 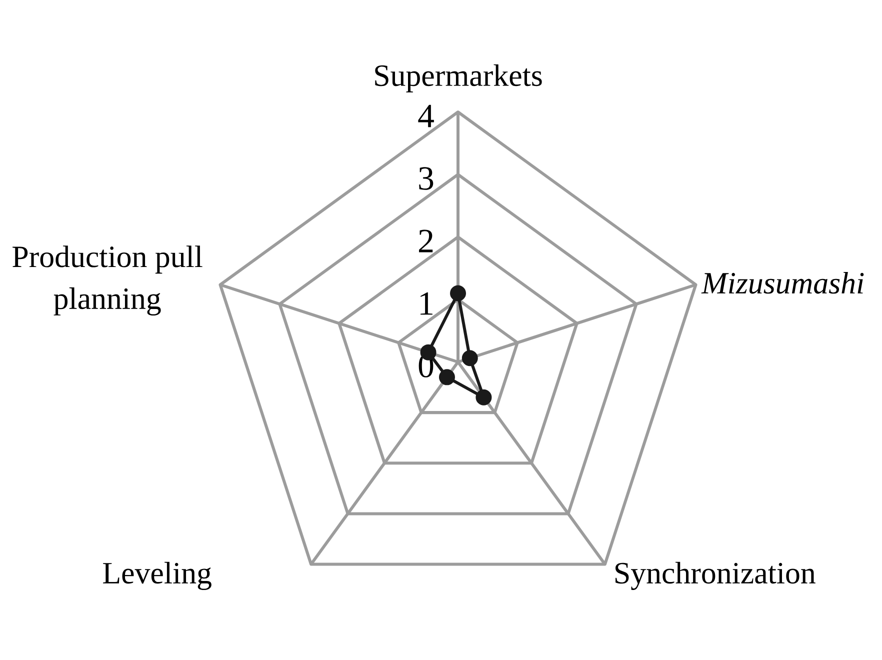 What do you see at coordinates (426, 303) in the screenshot?
I see `y-tick-label: 1` at bounding box center [426, 303].